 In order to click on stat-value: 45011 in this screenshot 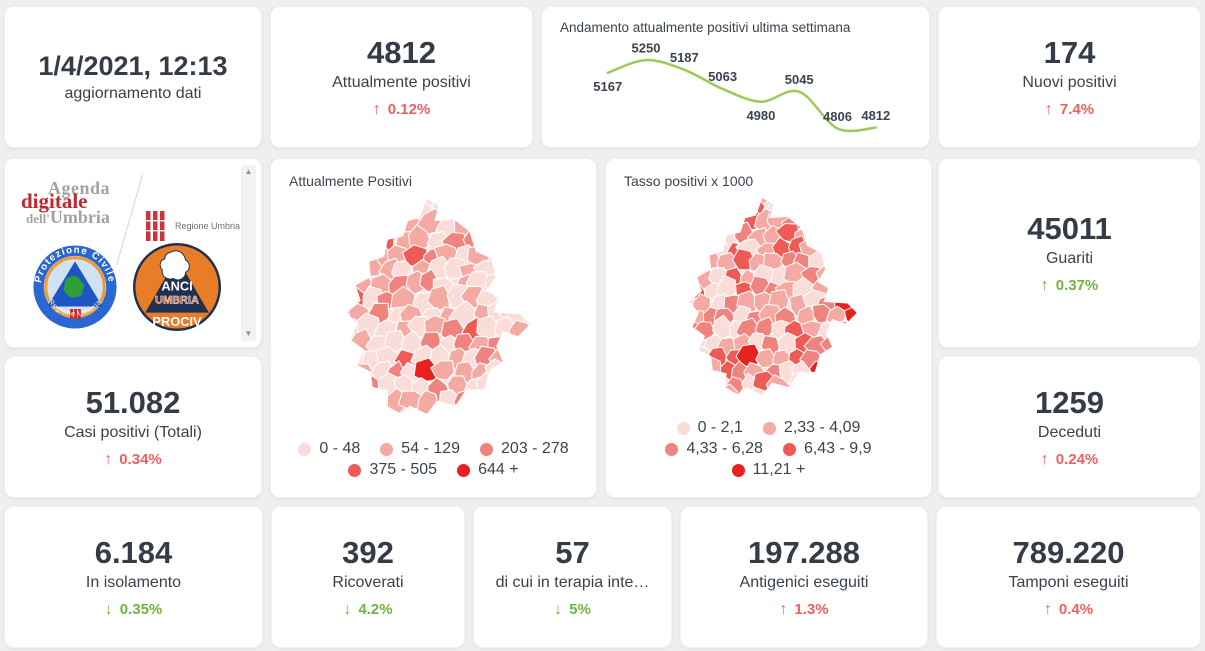, I will do `click(1069, 229)`.